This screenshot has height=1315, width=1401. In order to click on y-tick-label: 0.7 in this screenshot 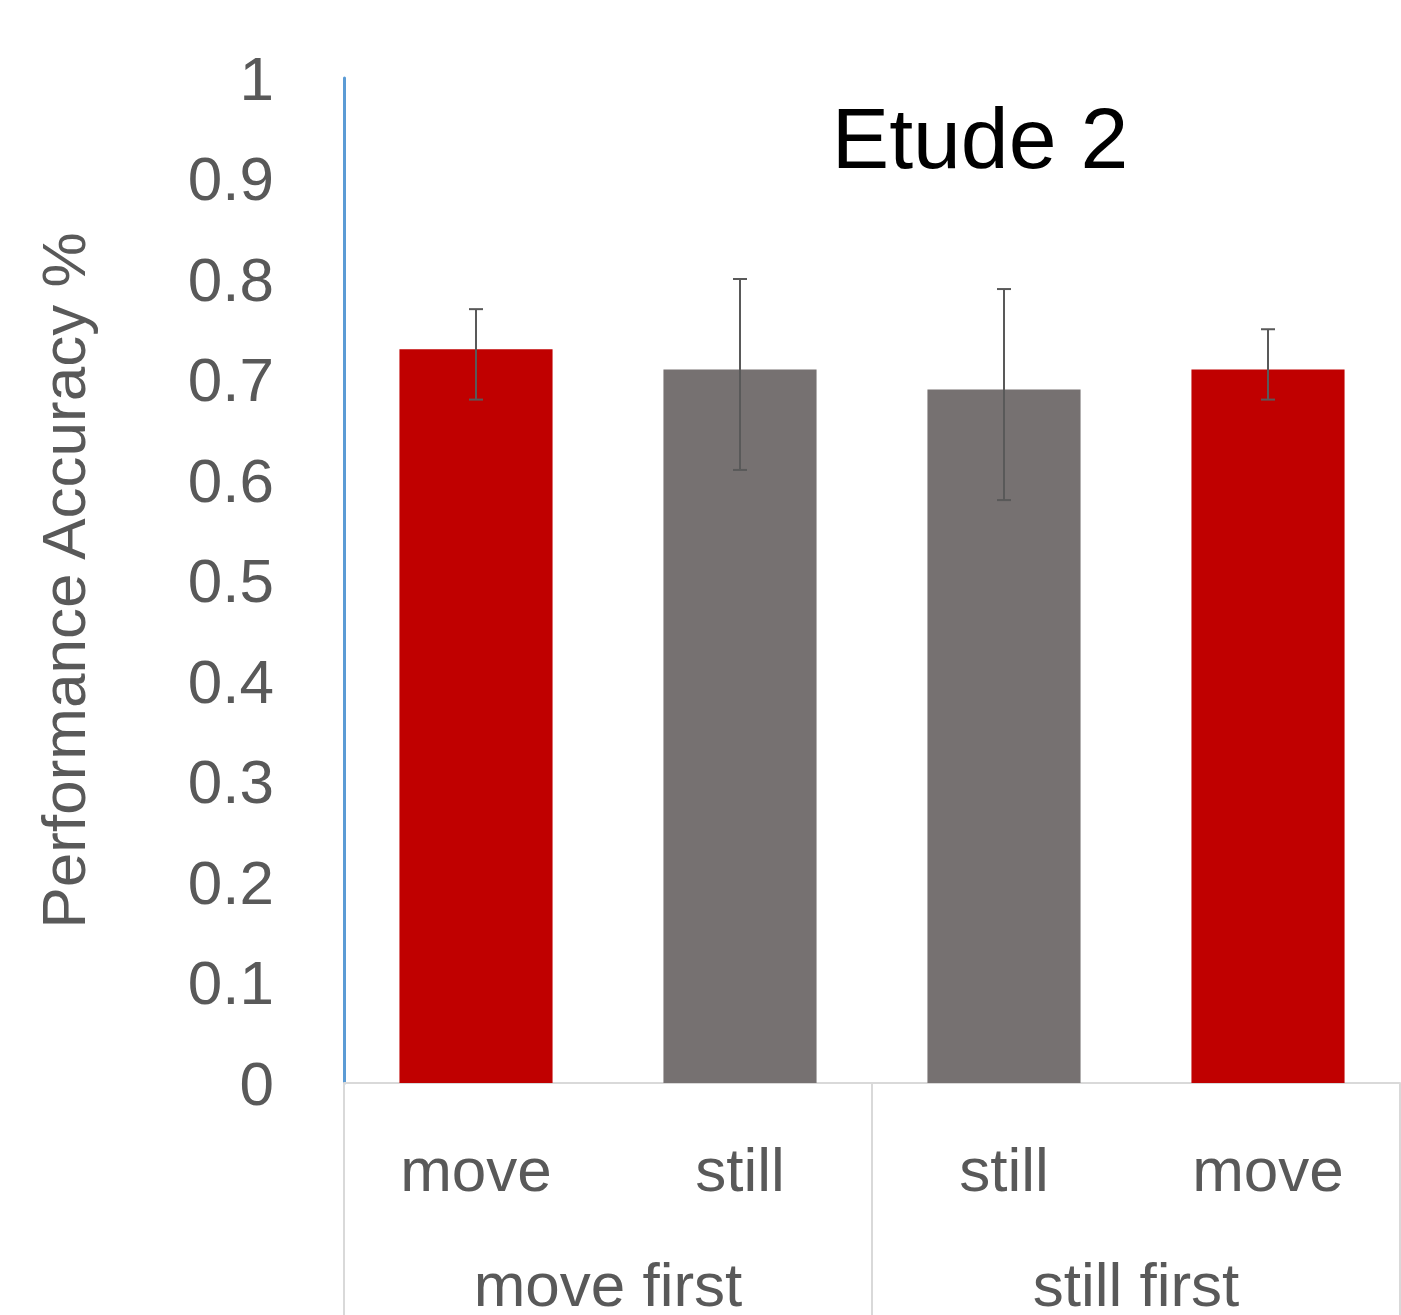, I will do `click(230, 379)`.